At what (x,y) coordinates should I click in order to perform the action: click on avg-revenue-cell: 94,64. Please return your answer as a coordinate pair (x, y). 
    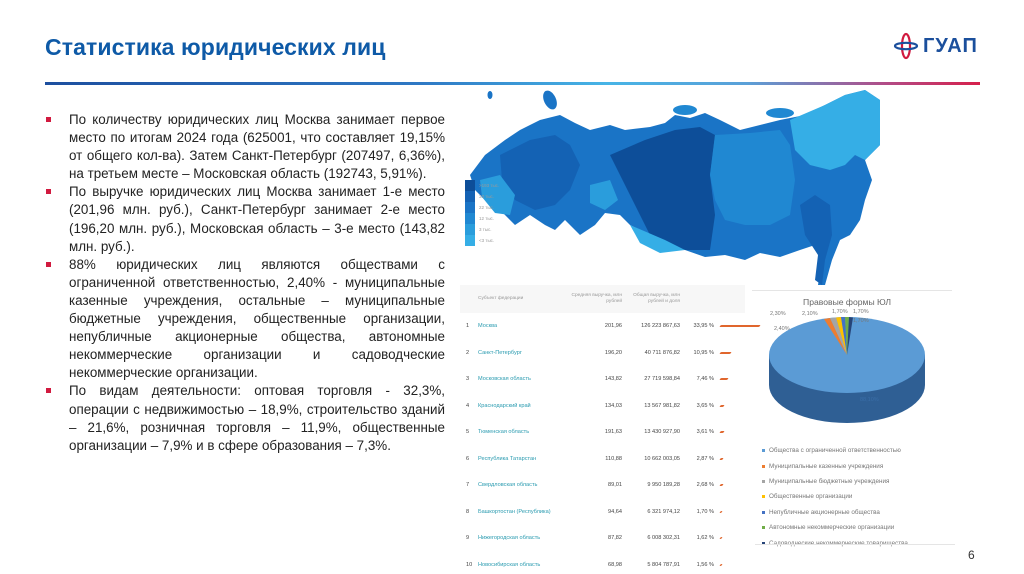
    Looking at the image, I should click on (615, 511).